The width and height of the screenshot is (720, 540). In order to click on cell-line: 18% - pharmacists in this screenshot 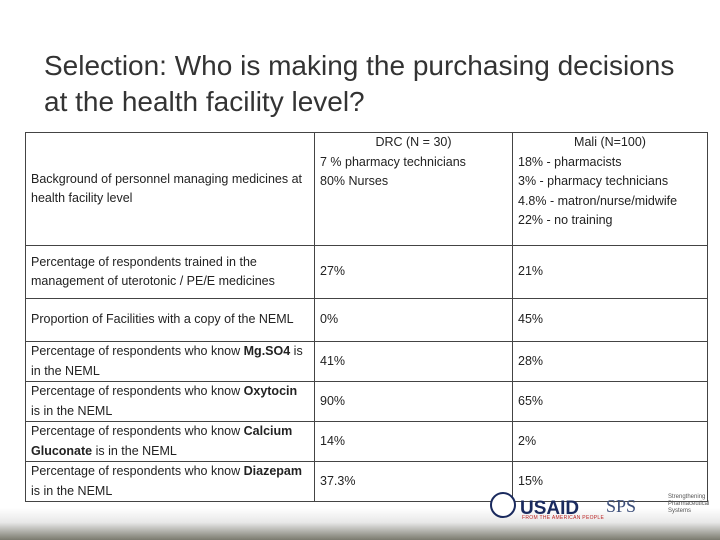, I will do `click(570, 161)`.